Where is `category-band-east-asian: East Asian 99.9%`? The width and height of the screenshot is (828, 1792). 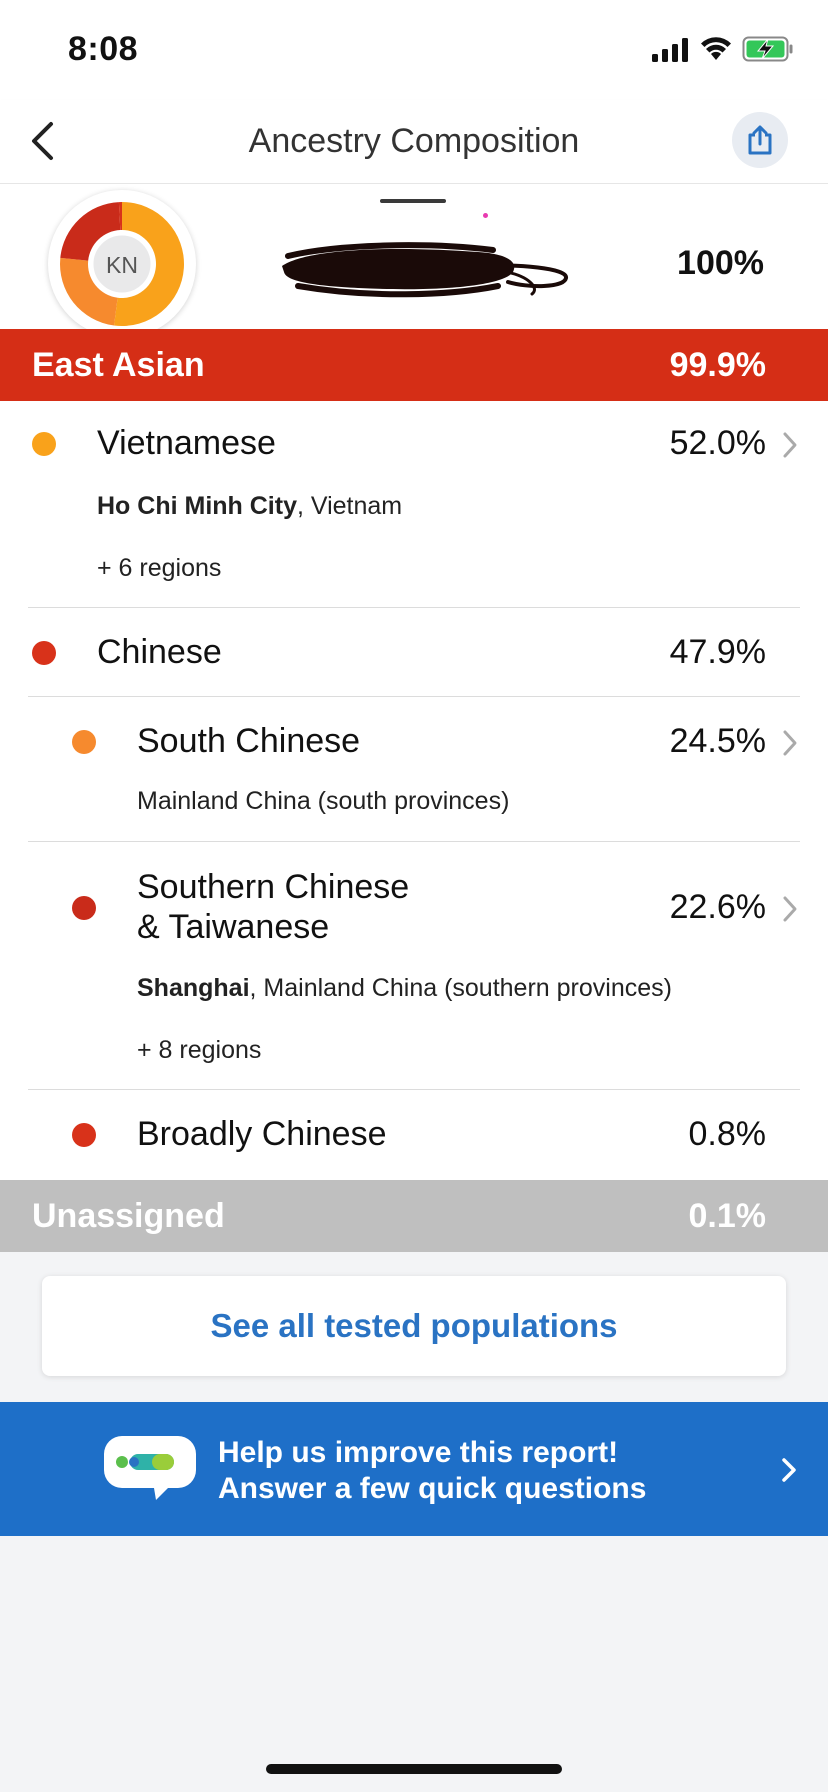 category-band-east-asian: East Asian 99.9% is located at coordinates (414, 365).